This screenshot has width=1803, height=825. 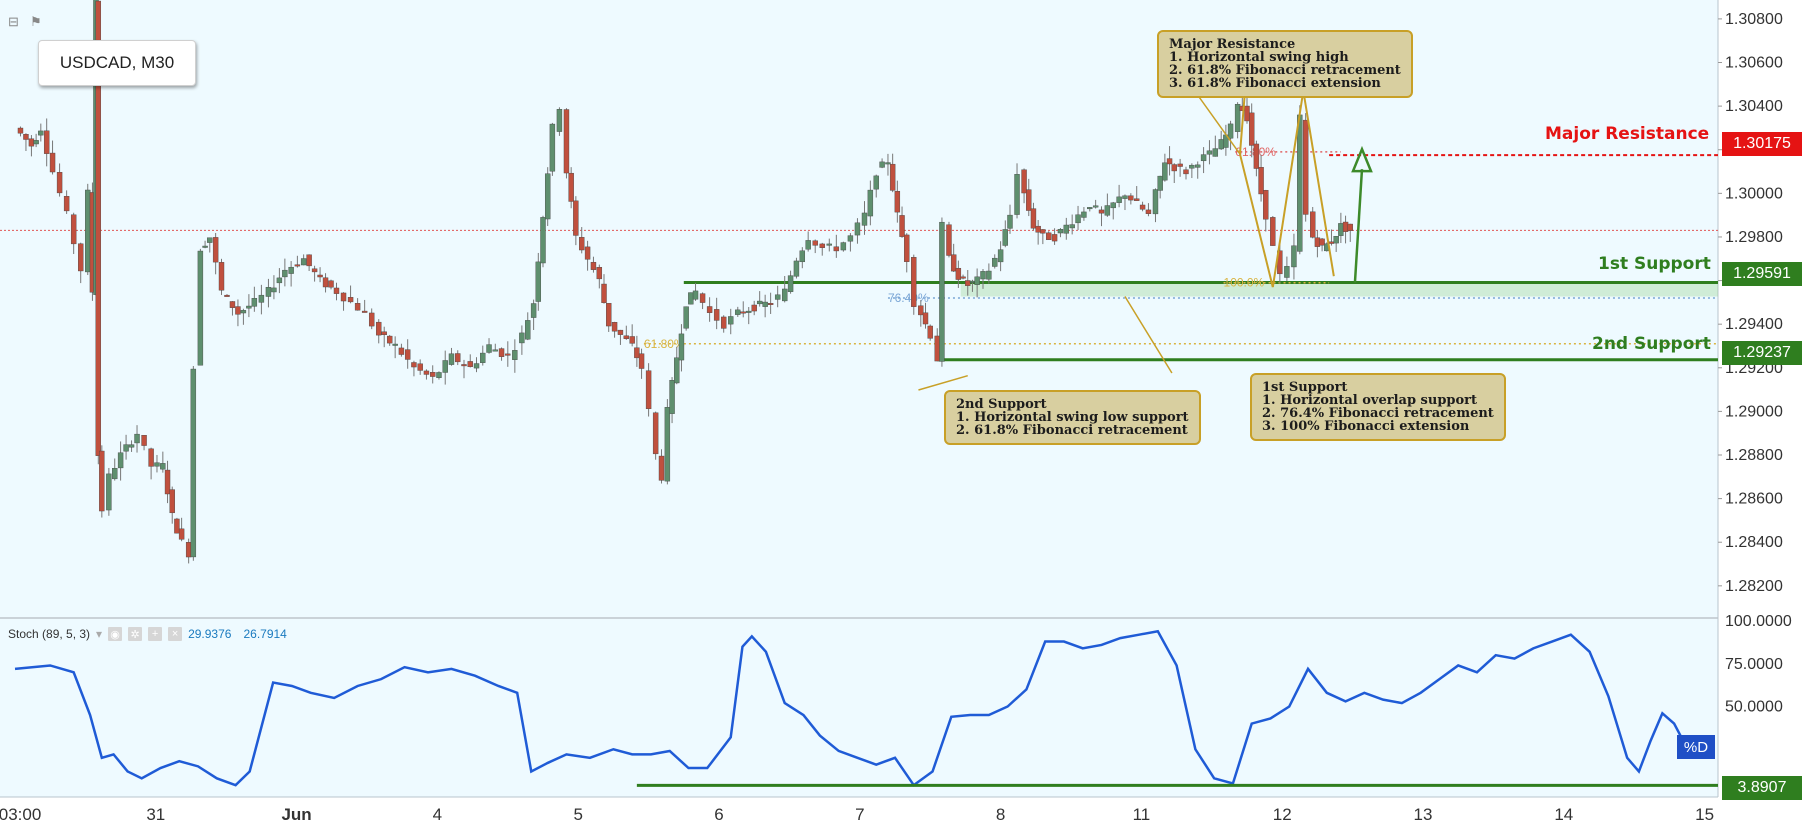 What do you see at coordinates (1754, 193) in the screenshot?
I see `price-tick-label: 1.30000` at bounding box center [1754, 193].